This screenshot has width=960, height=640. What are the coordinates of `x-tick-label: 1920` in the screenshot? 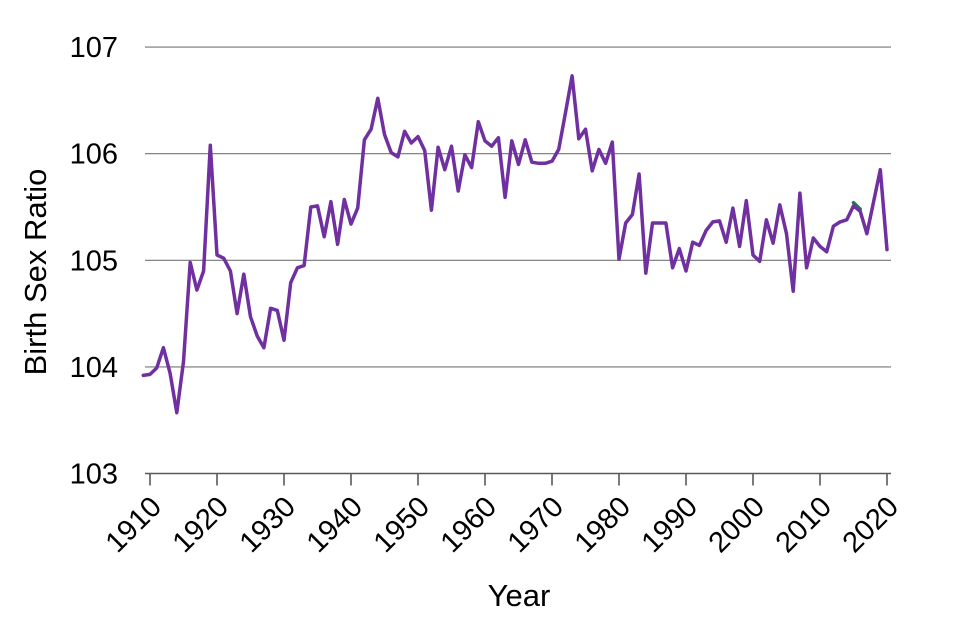 It's located at (201, 525).